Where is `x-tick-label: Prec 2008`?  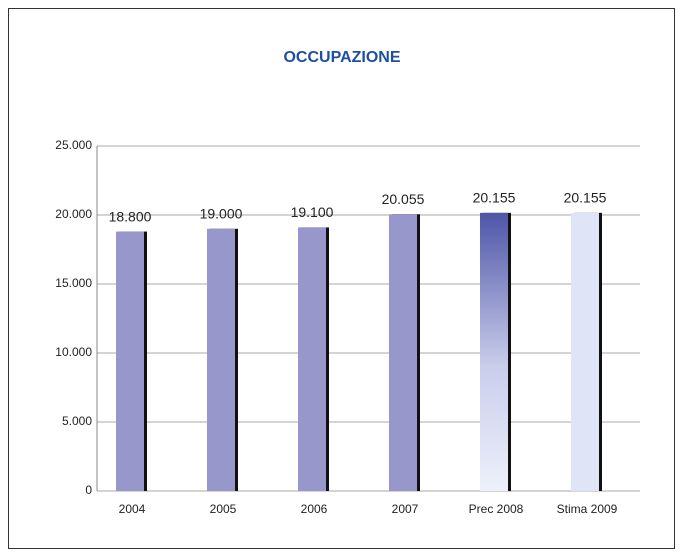
x-tick-label: Prec 2008 is located at coordinates (496, 509).